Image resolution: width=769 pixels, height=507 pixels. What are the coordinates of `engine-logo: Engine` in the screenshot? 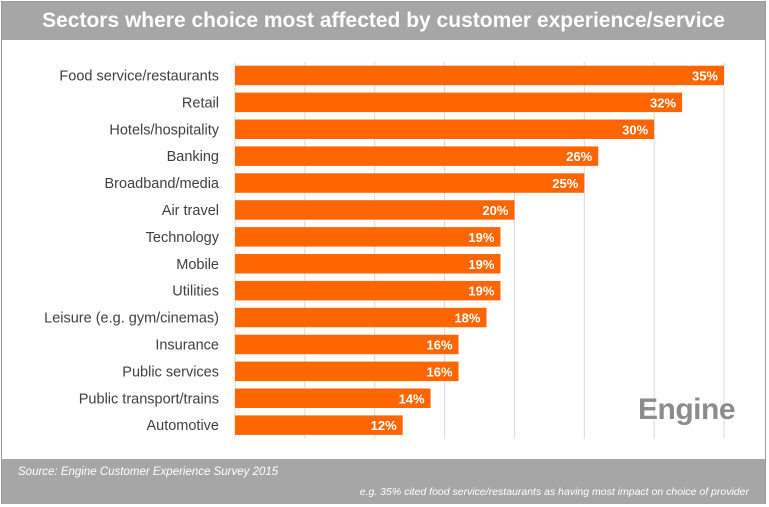 It's located at (687, 409).